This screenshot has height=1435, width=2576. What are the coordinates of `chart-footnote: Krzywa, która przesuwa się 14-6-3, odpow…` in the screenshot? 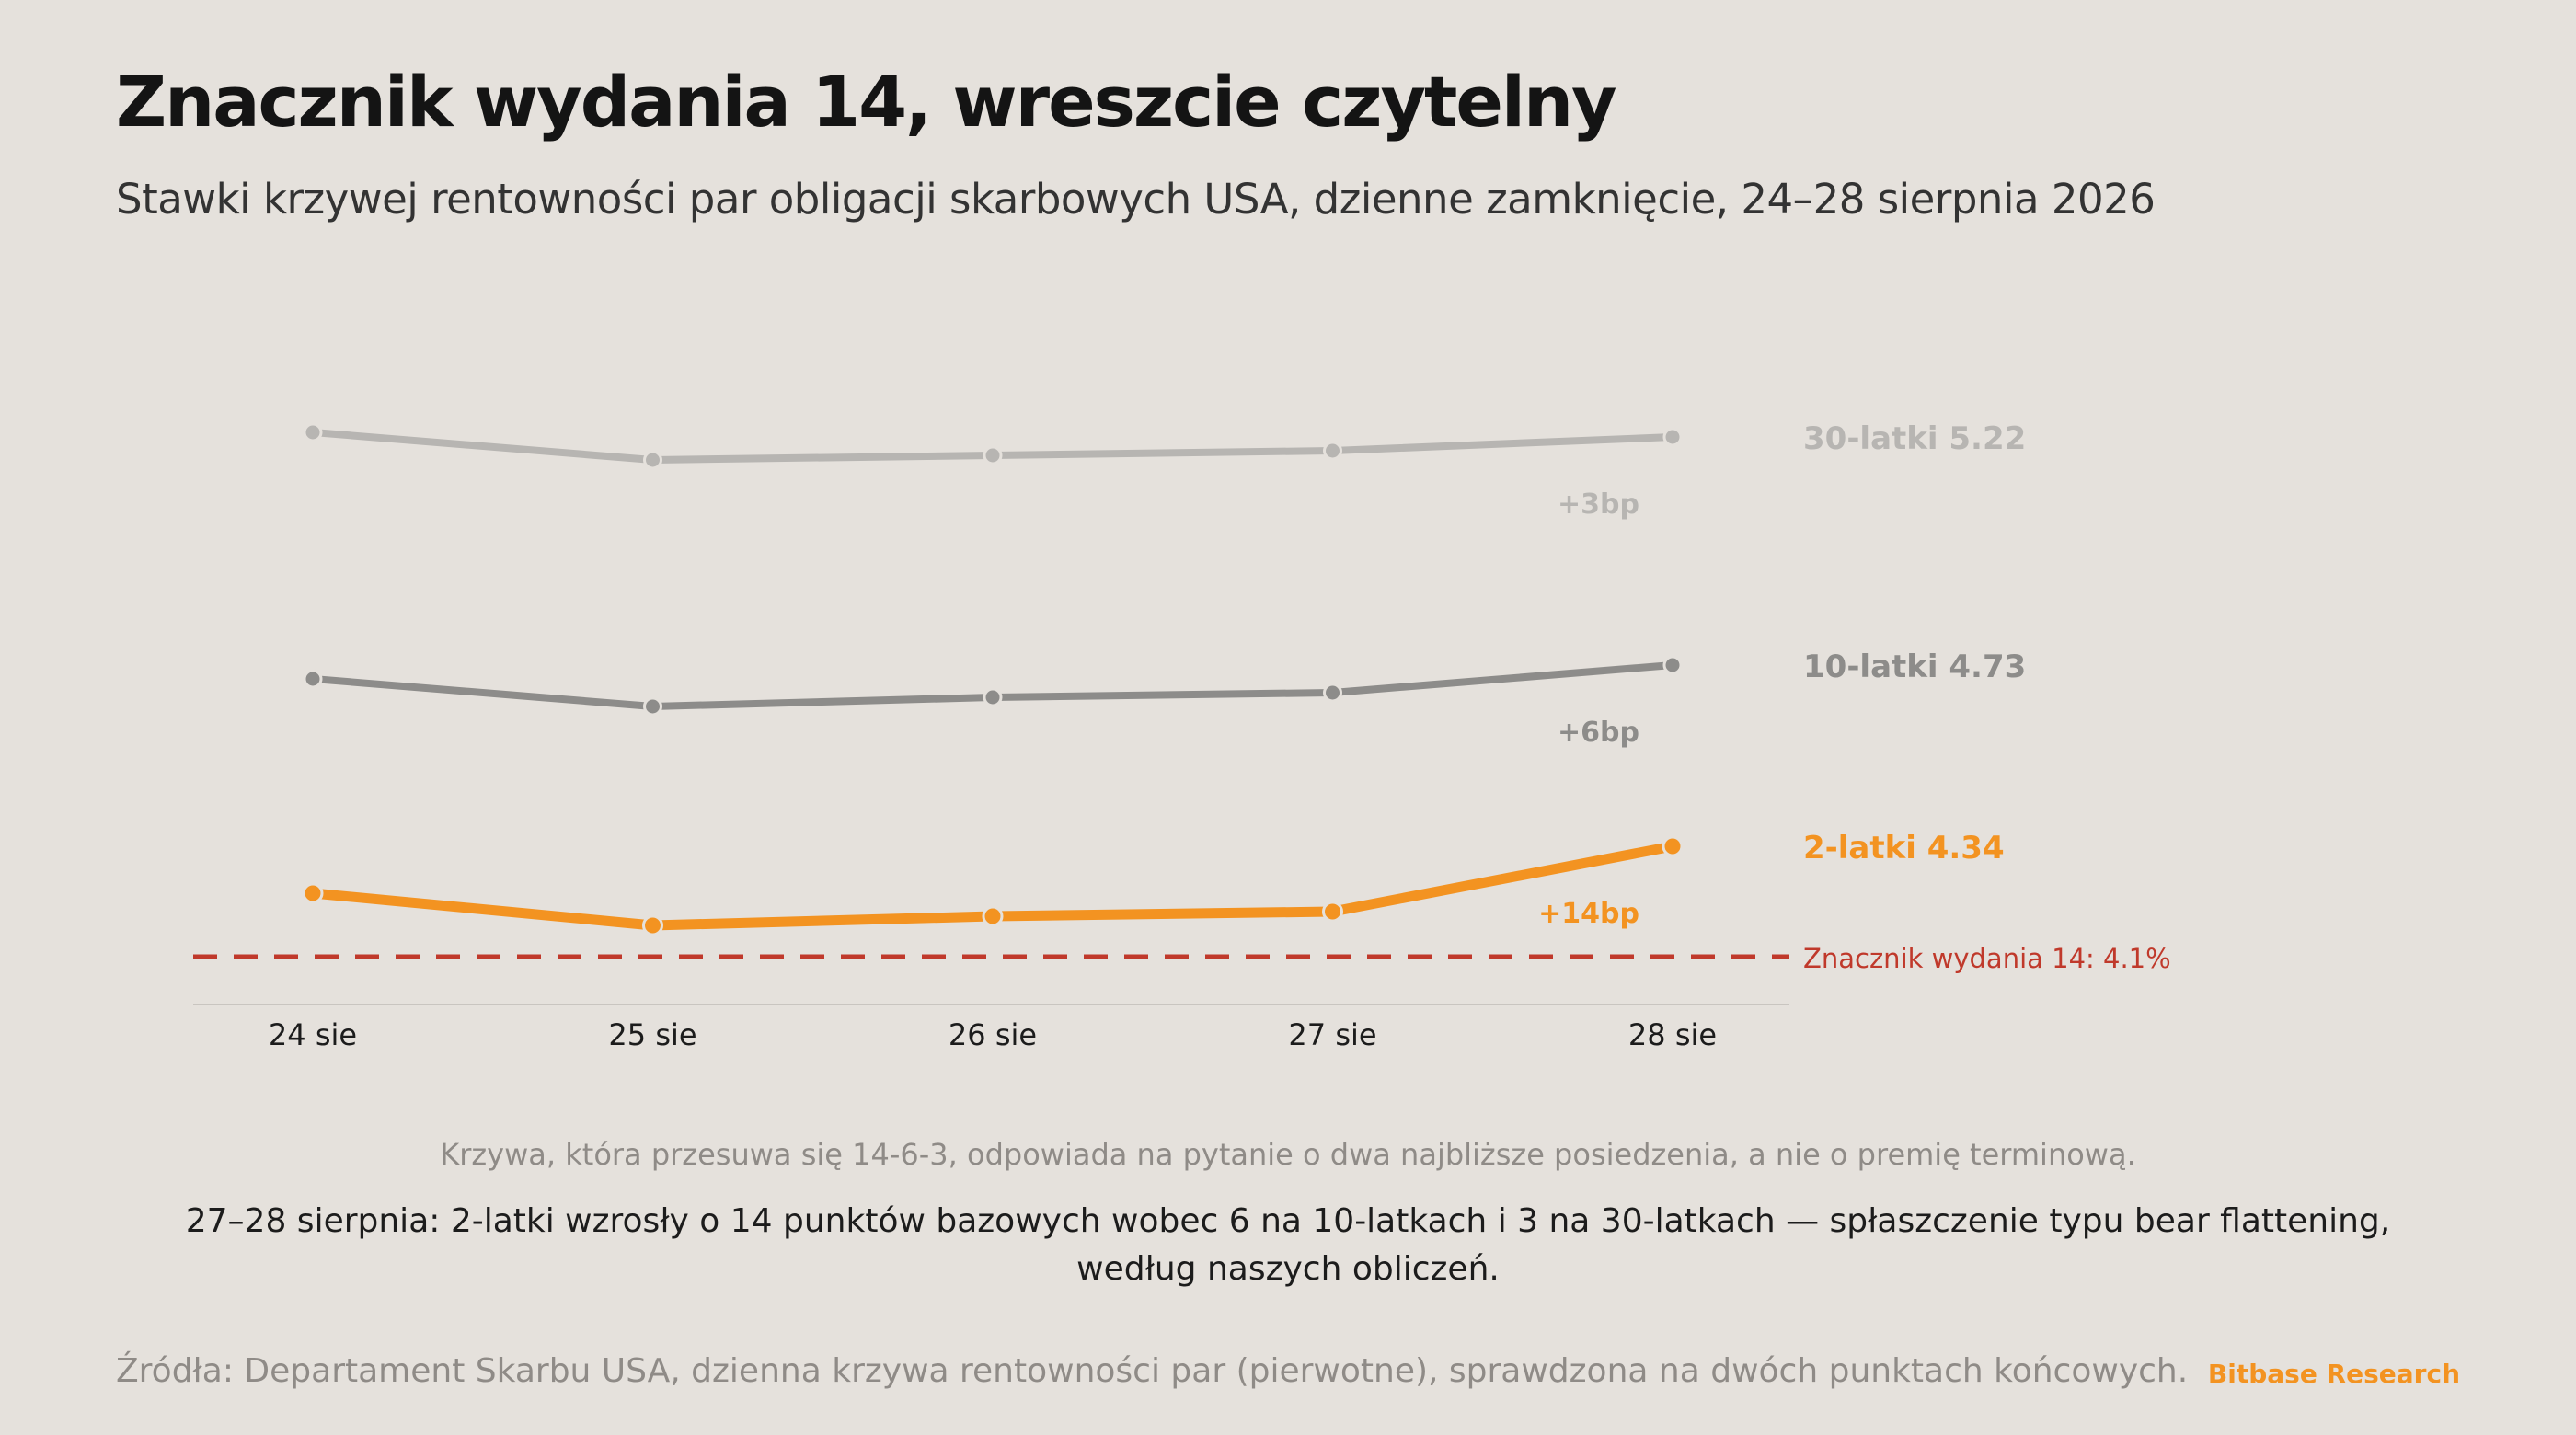 It's located at (1288, 1154).